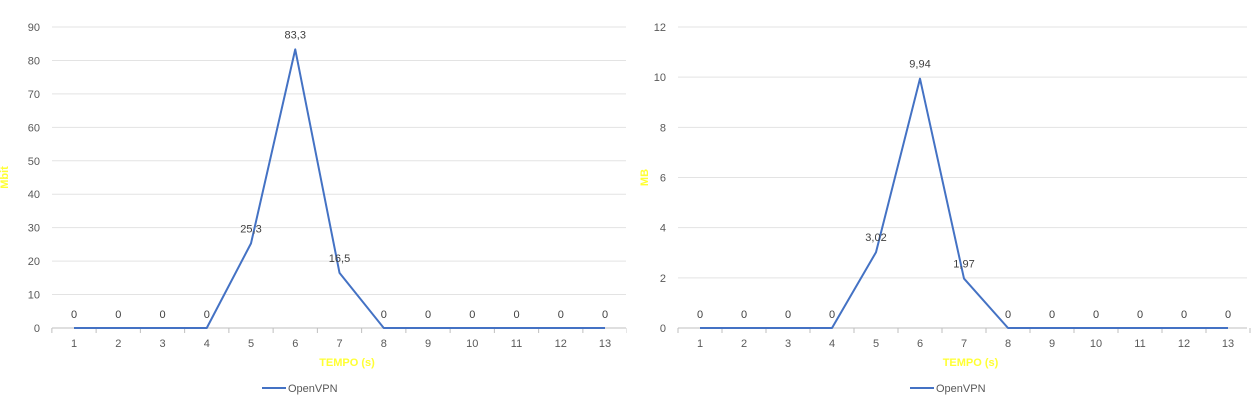 The height and width of the screenshot is (408, 1255). I want to click on data-label: 3,02, so click(875, 238).